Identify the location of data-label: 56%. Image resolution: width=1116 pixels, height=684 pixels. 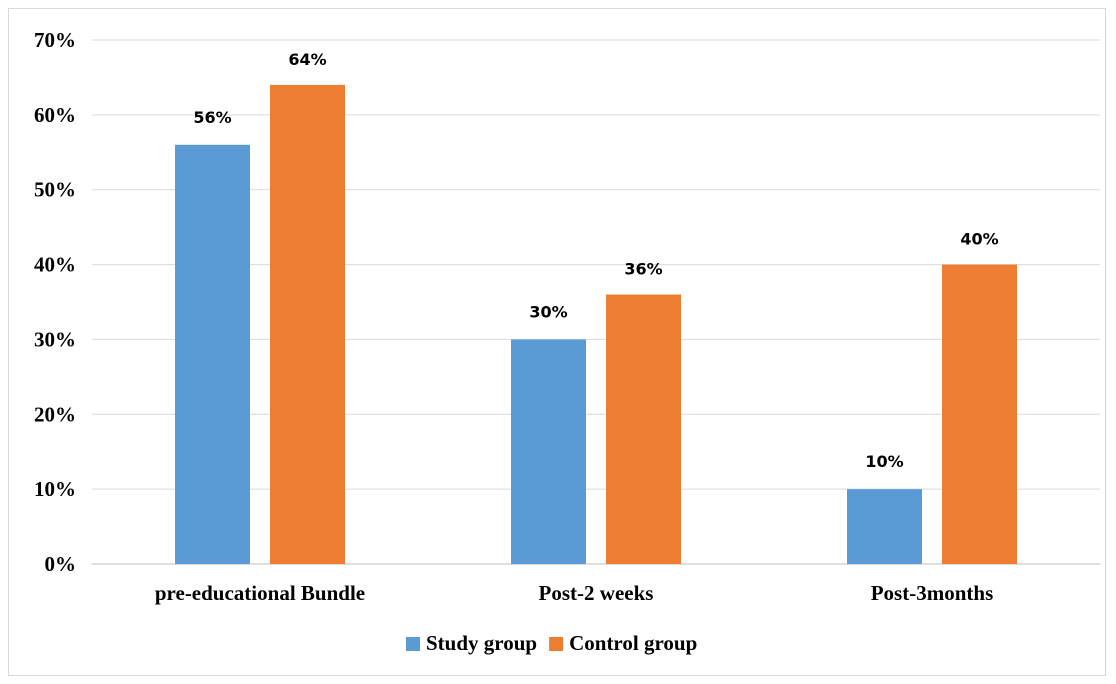
(212, 117).